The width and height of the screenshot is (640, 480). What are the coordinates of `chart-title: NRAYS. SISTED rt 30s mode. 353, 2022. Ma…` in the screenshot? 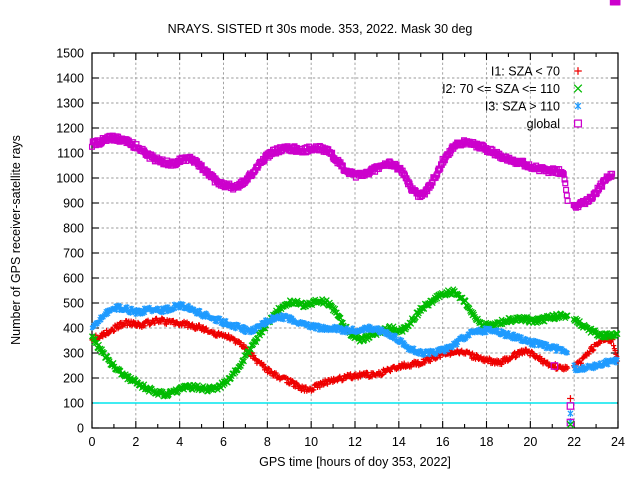 It's located at (320, 29).